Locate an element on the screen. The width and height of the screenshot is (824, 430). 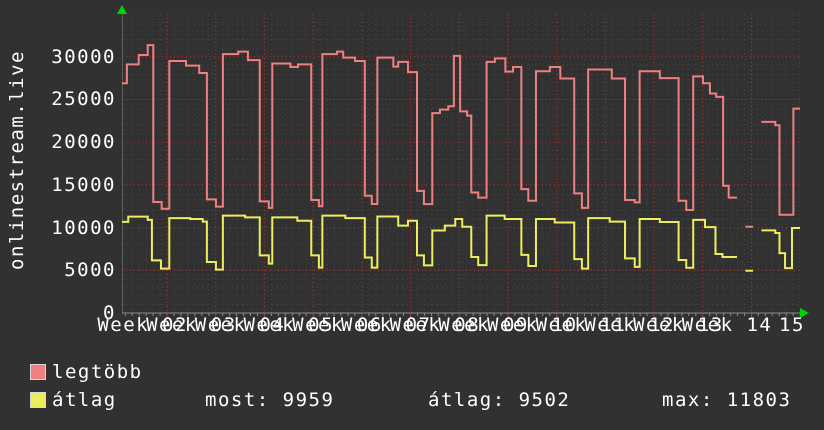
x-axis-arrow-icon is located at coordinates (804, 313).